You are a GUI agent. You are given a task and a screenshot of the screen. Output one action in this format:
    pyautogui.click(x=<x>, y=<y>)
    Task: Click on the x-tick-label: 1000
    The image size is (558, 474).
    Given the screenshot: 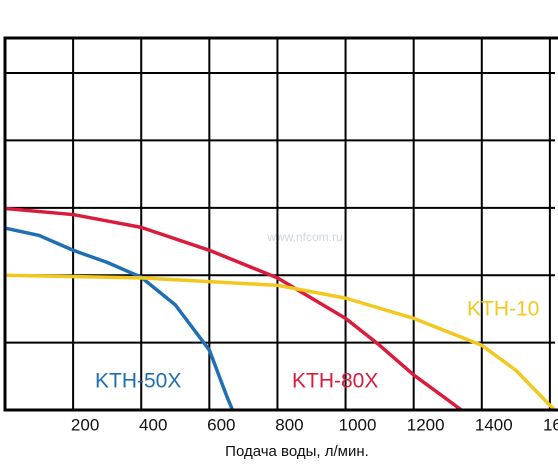 What is the action you would take?
    pyautogui.click(x=358, y=424)
    